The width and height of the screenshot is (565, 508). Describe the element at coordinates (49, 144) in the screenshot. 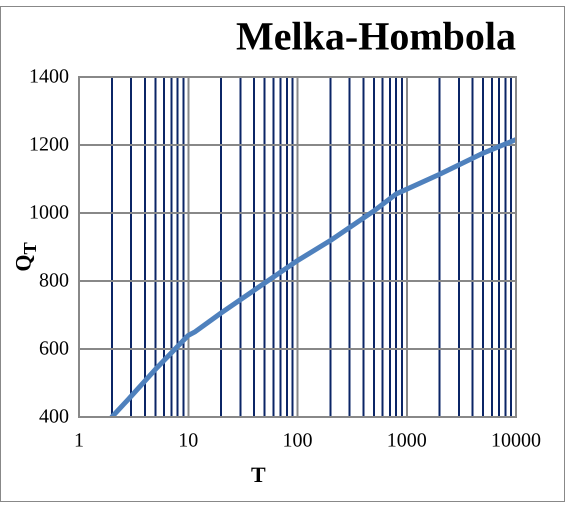

I see `y-tick-label: 1200` at that location.